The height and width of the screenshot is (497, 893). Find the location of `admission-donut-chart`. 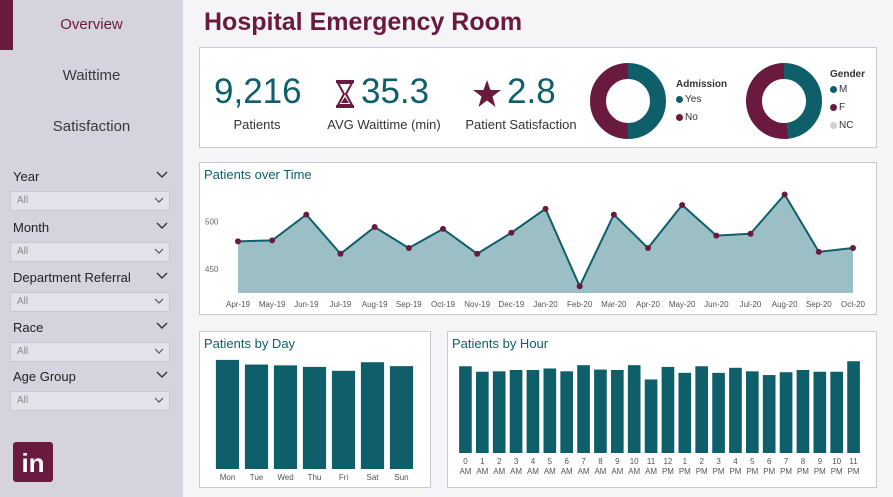

admission-donut-chart is located at coordinates (628, 101).